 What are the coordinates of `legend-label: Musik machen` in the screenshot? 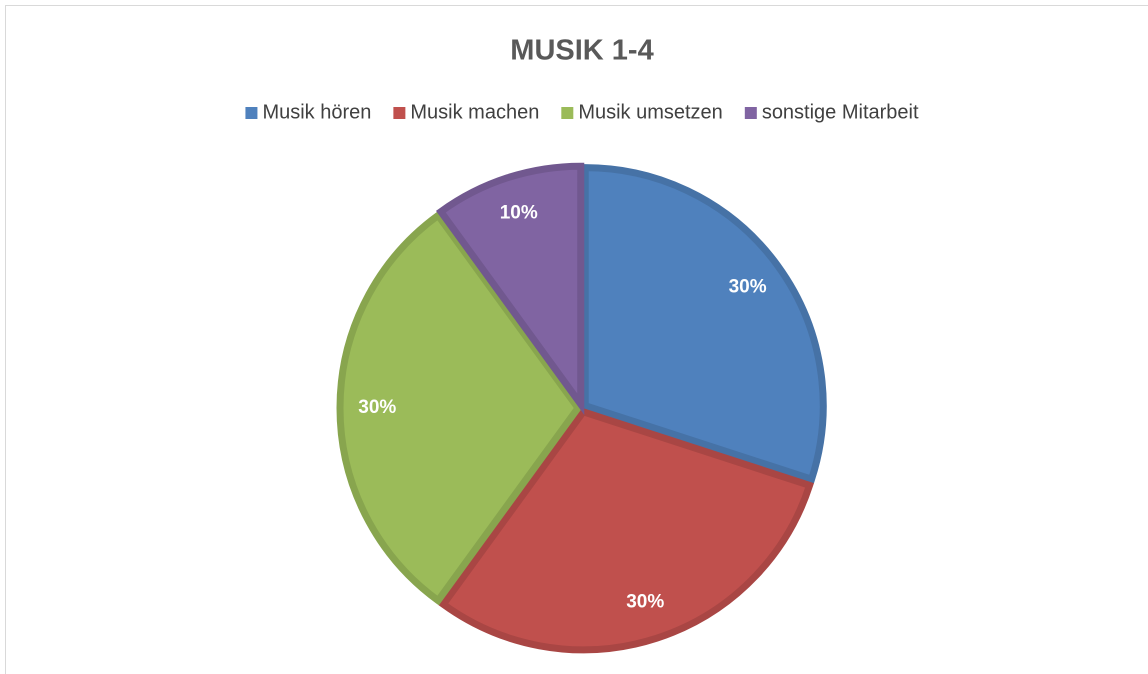 It's located at (474, 112).